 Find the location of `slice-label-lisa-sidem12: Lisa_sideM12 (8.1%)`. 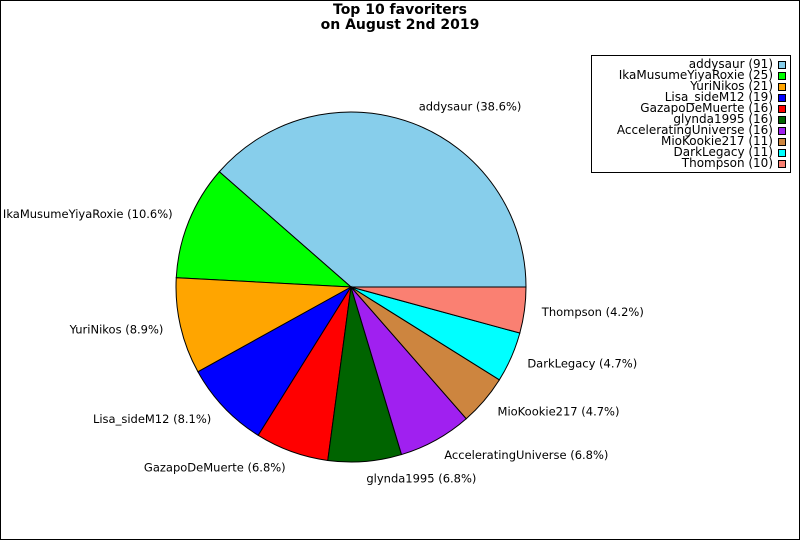

slice-label-lisa-sidem12: Lisa_sideM12 (8.1%) is located at coordinates (152, 419).